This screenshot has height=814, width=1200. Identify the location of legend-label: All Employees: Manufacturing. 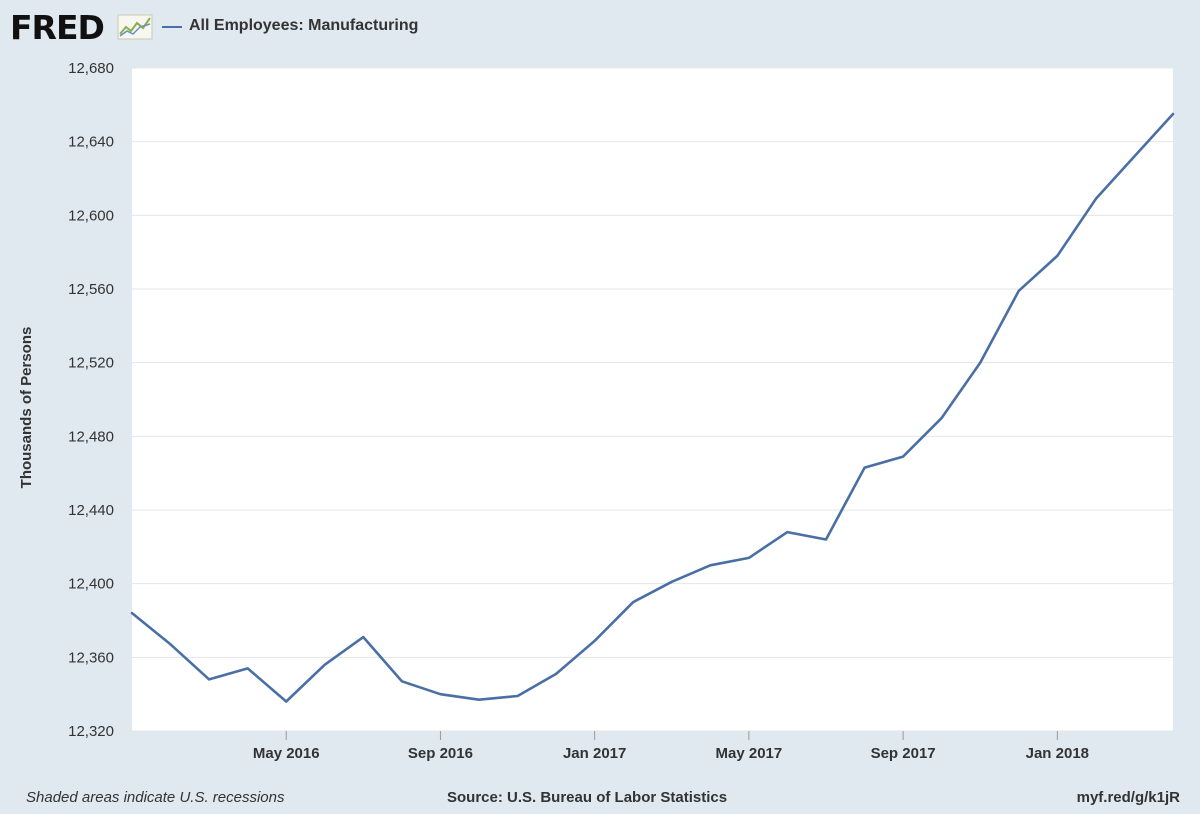
(304, 25).